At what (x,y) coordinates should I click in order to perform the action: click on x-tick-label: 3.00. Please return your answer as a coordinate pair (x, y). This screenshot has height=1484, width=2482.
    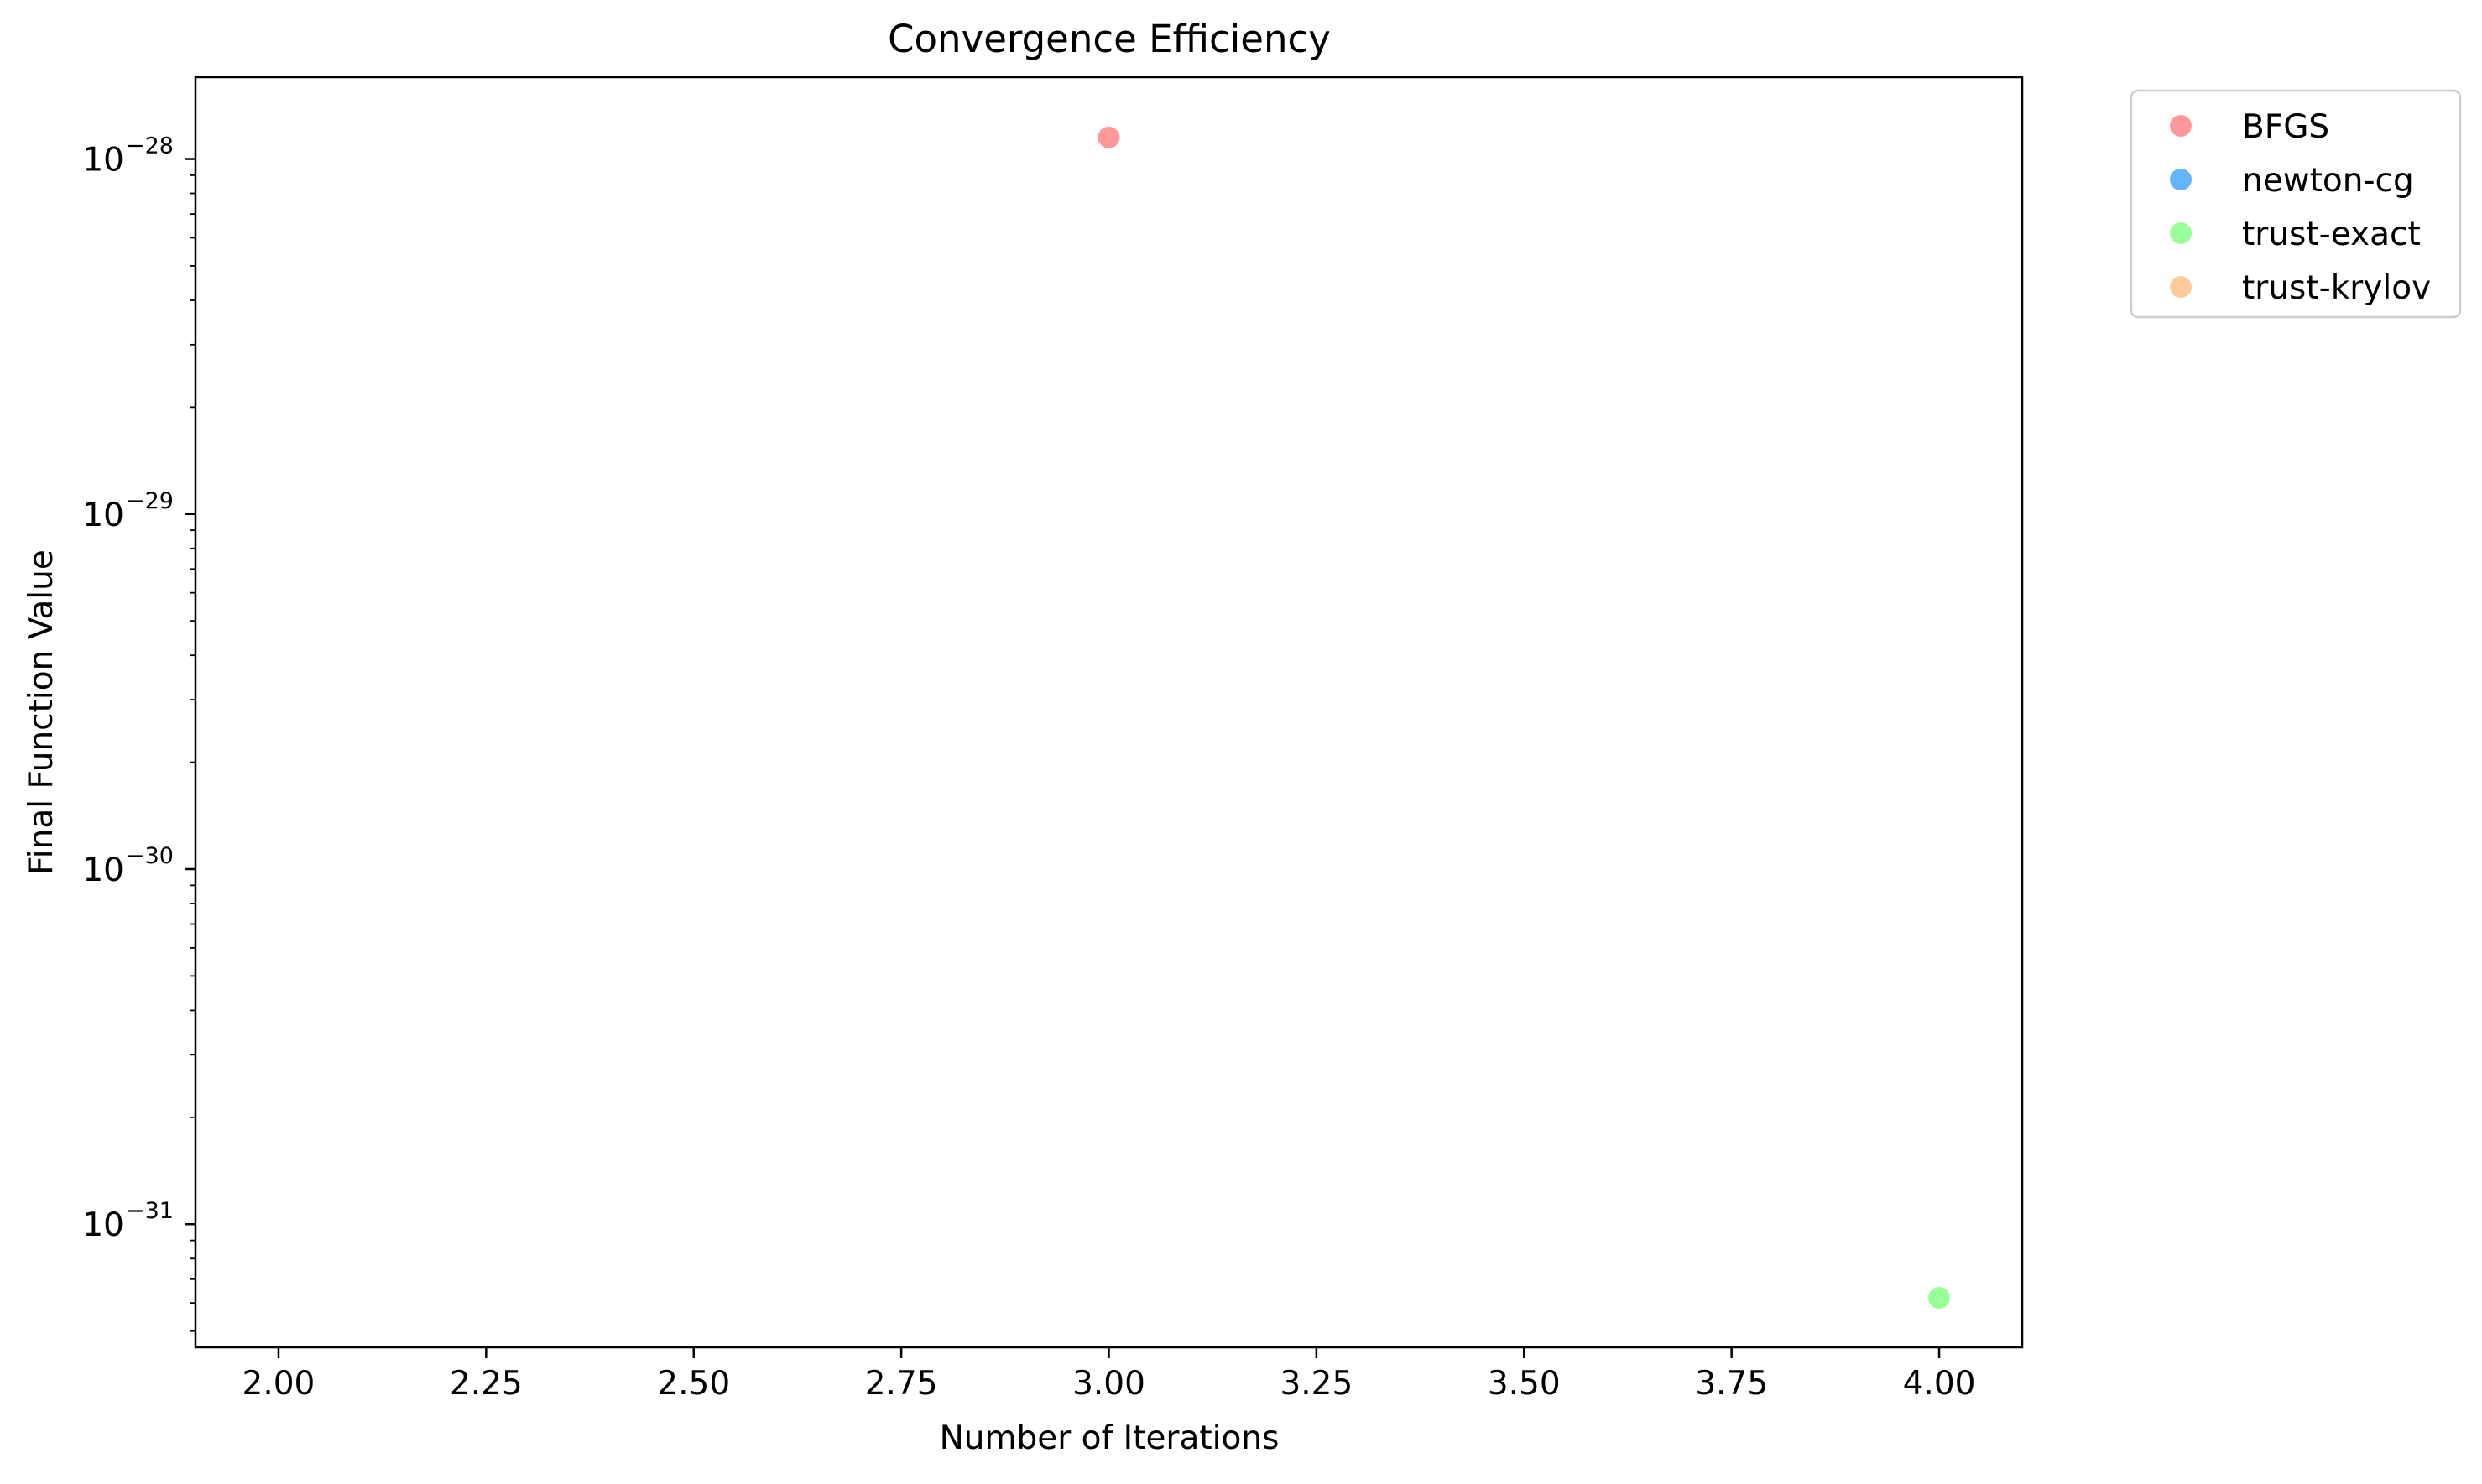
    Looking at the image, I should click on (1108, 1384).